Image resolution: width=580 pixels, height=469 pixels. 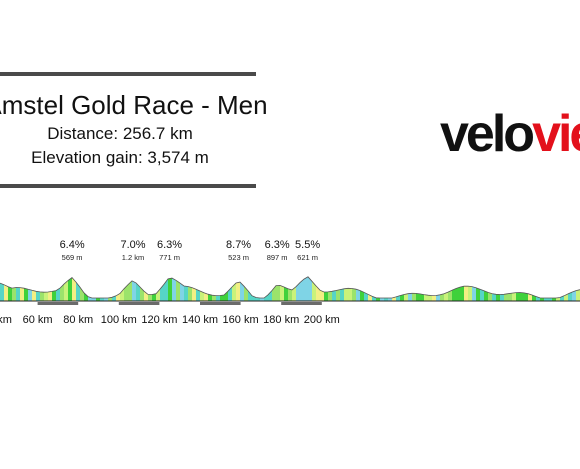 What do you see at coordinates (38, 320) in the screenshot?
I see `x-tick-label-1: 60 km` at bounding box center [38, 320].